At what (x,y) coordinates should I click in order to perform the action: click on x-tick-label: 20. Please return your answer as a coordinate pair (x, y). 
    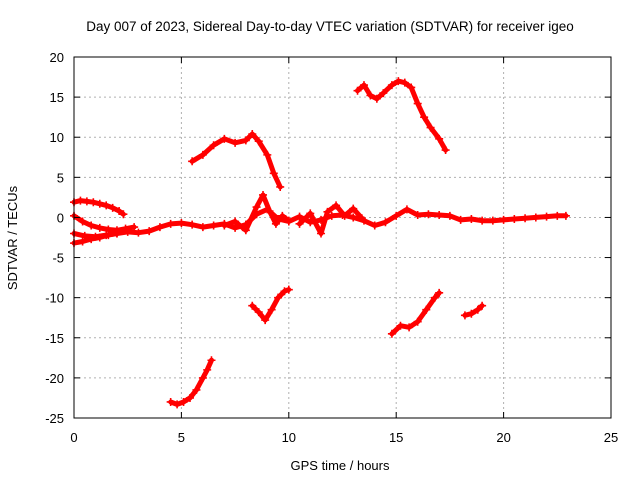
    Looking at the image, I should click on (503, 437).